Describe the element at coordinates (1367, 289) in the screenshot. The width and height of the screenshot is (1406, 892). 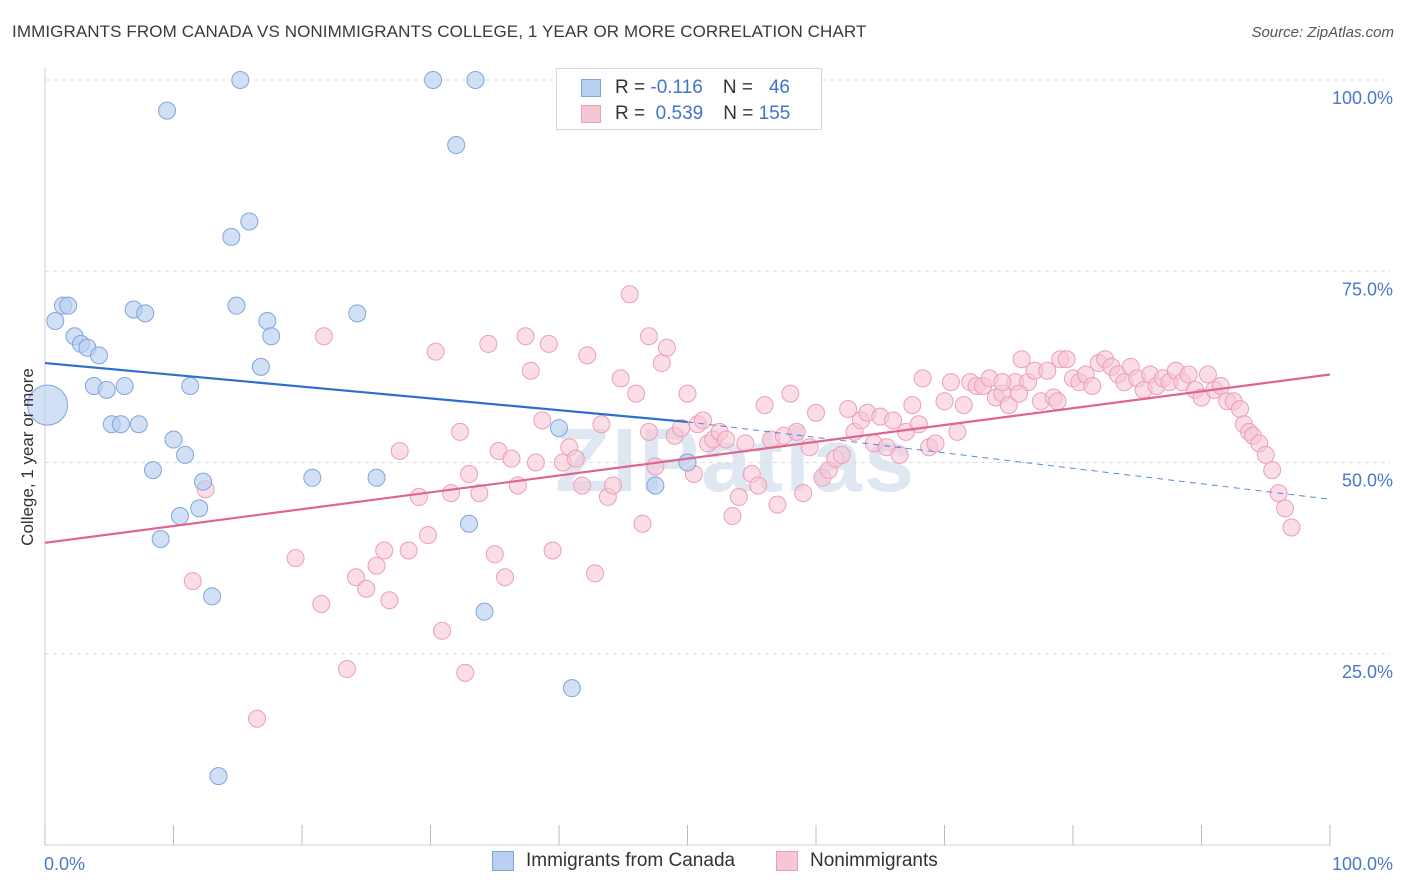
I see `y-tick-label: 75.0%` at that location.